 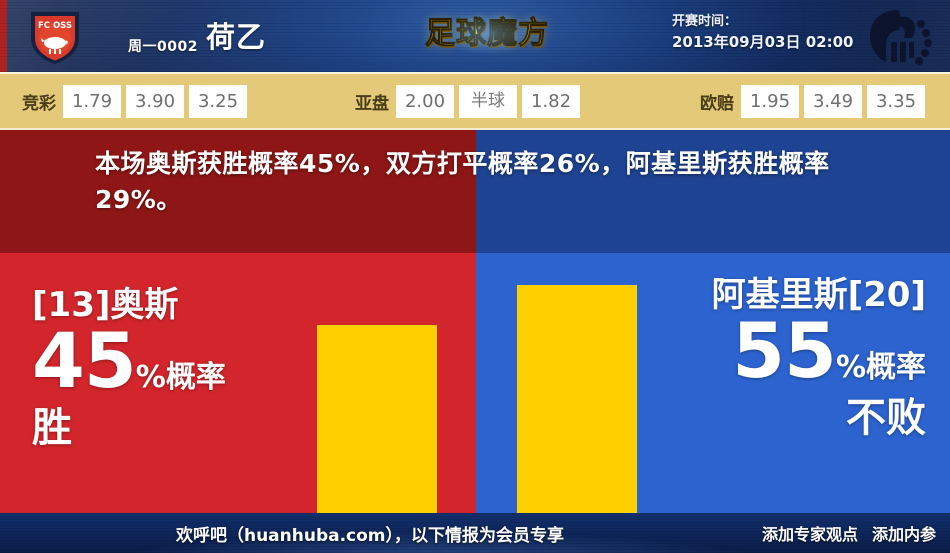 I want to click on odds-cell-handicap: 半球, so click(x=488, y=101).